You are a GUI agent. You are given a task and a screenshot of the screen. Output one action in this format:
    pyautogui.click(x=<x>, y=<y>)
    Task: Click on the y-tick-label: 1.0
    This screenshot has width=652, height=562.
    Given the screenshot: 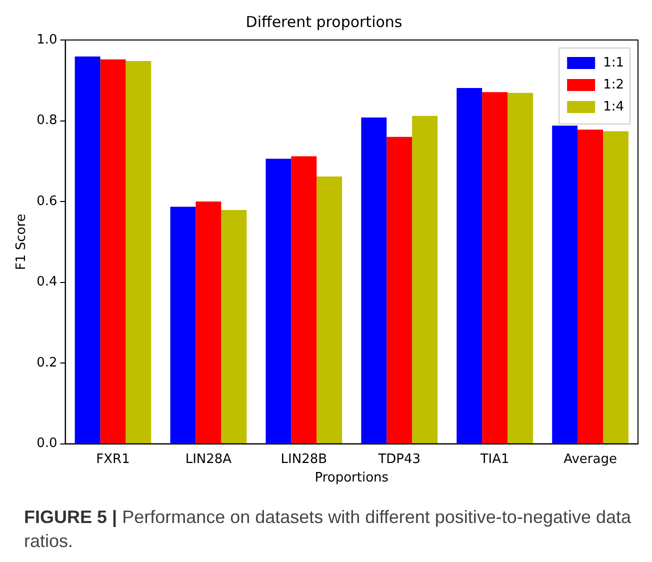 What is the action you would take?
    pyautogui.click(x=47, y=40)
    